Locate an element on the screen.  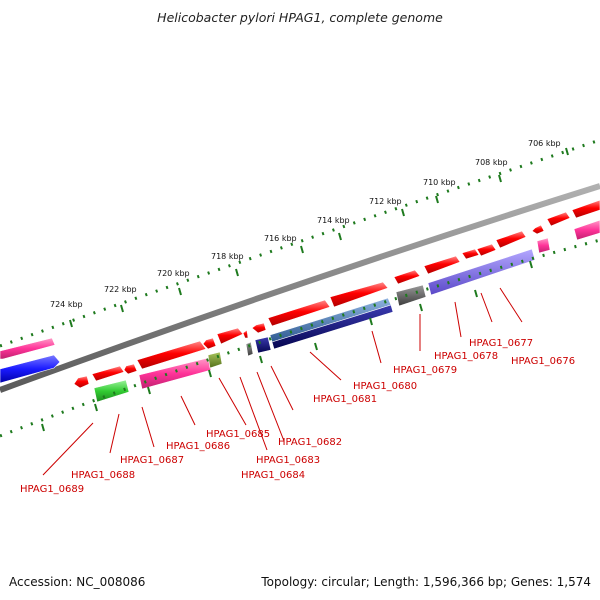
scale-label: 708 kbp is located at coordinates (491, 162).